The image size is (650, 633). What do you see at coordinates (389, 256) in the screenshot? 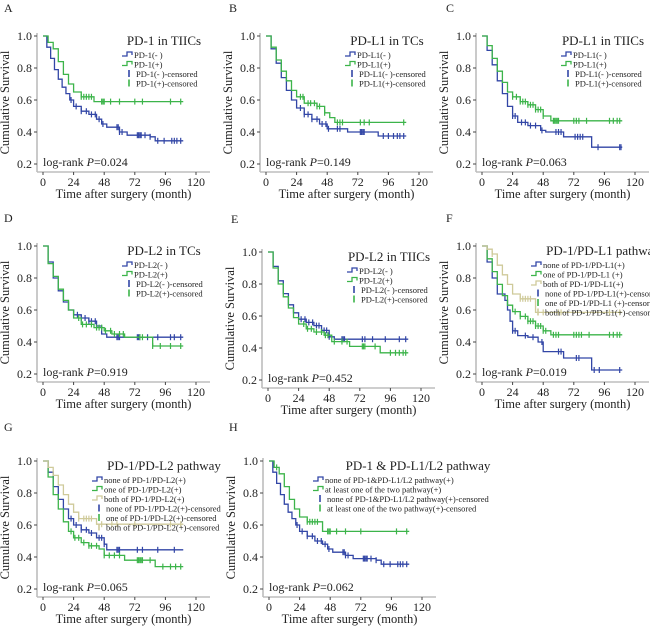
I see `panel-title: PD-L2 in TIICs` at bounding box center [389, 256].